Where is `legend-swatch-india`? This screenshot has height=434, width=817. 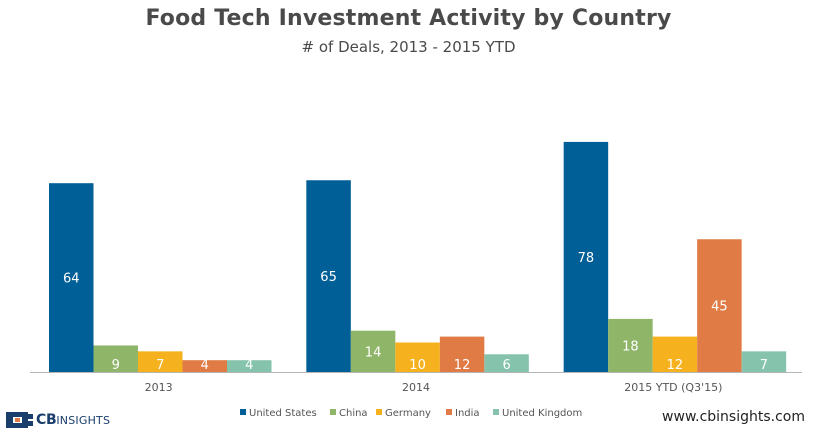 legend-swatch-india is located at coordinates (449, 412).